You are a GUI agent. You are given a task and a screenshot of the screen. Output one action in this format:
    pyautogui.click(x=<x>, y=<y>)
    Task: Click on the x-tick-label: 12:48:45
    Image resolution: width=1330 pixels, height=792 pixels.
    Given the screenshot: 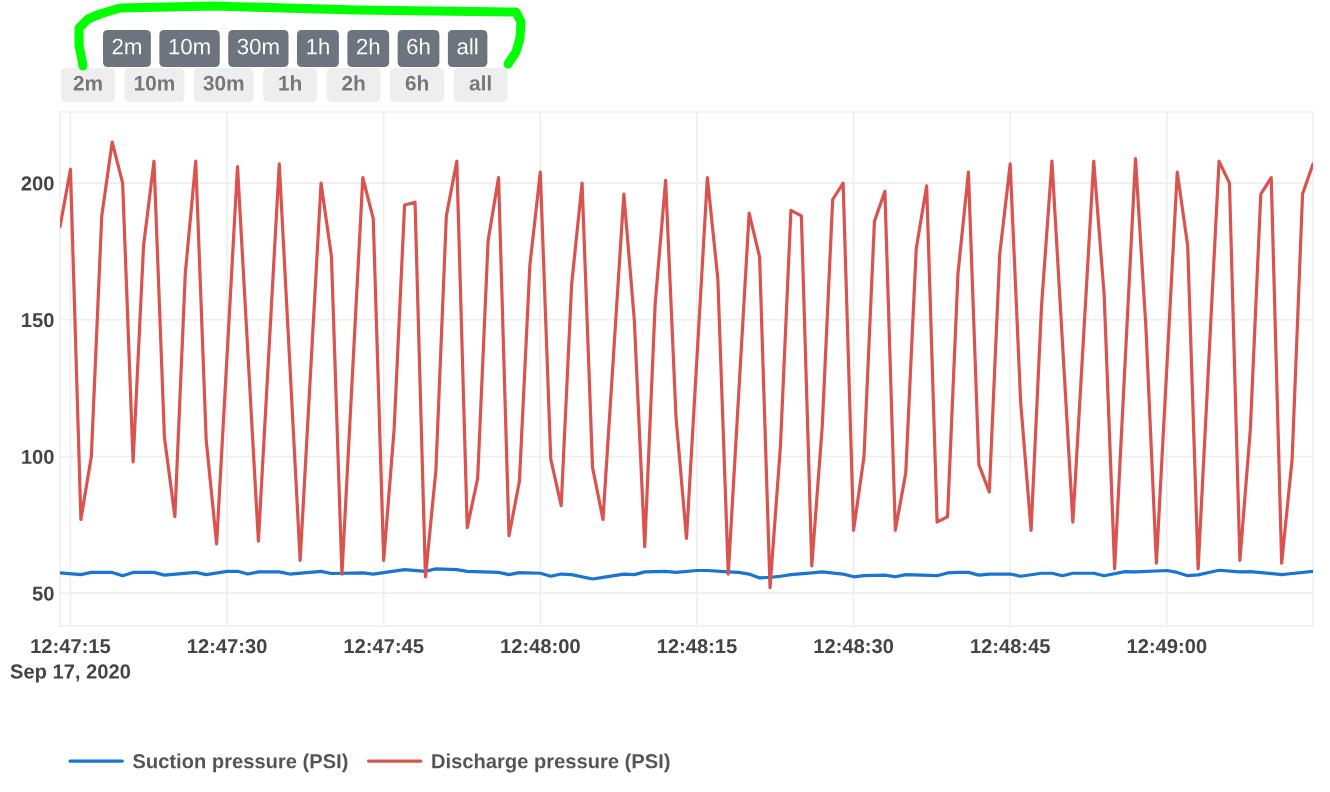 What is the action you would take?
    pyautogui.click(x=1010, y=646)
    